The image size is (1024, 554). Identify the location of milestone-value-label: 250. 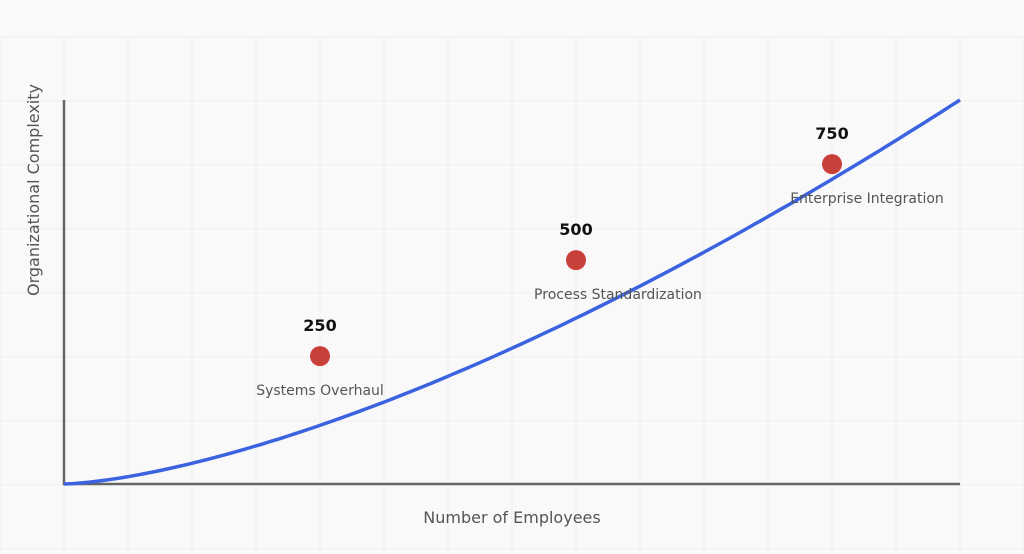
(319, 325).